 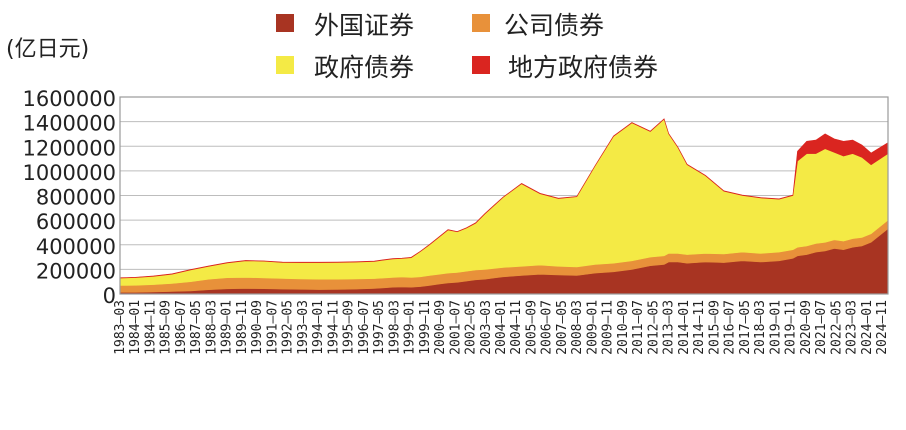 What do you see at coordinates (257, 327) in the screenshot?
I see `x-tick-label: 1990—09` at bounding box center [257, 327].